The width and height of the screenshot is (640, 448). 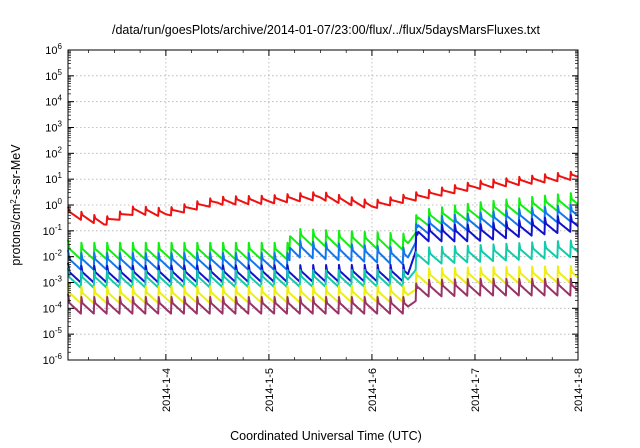 I want to click on x-tick-label: 2014-1-6, so click(x=373, y=390).